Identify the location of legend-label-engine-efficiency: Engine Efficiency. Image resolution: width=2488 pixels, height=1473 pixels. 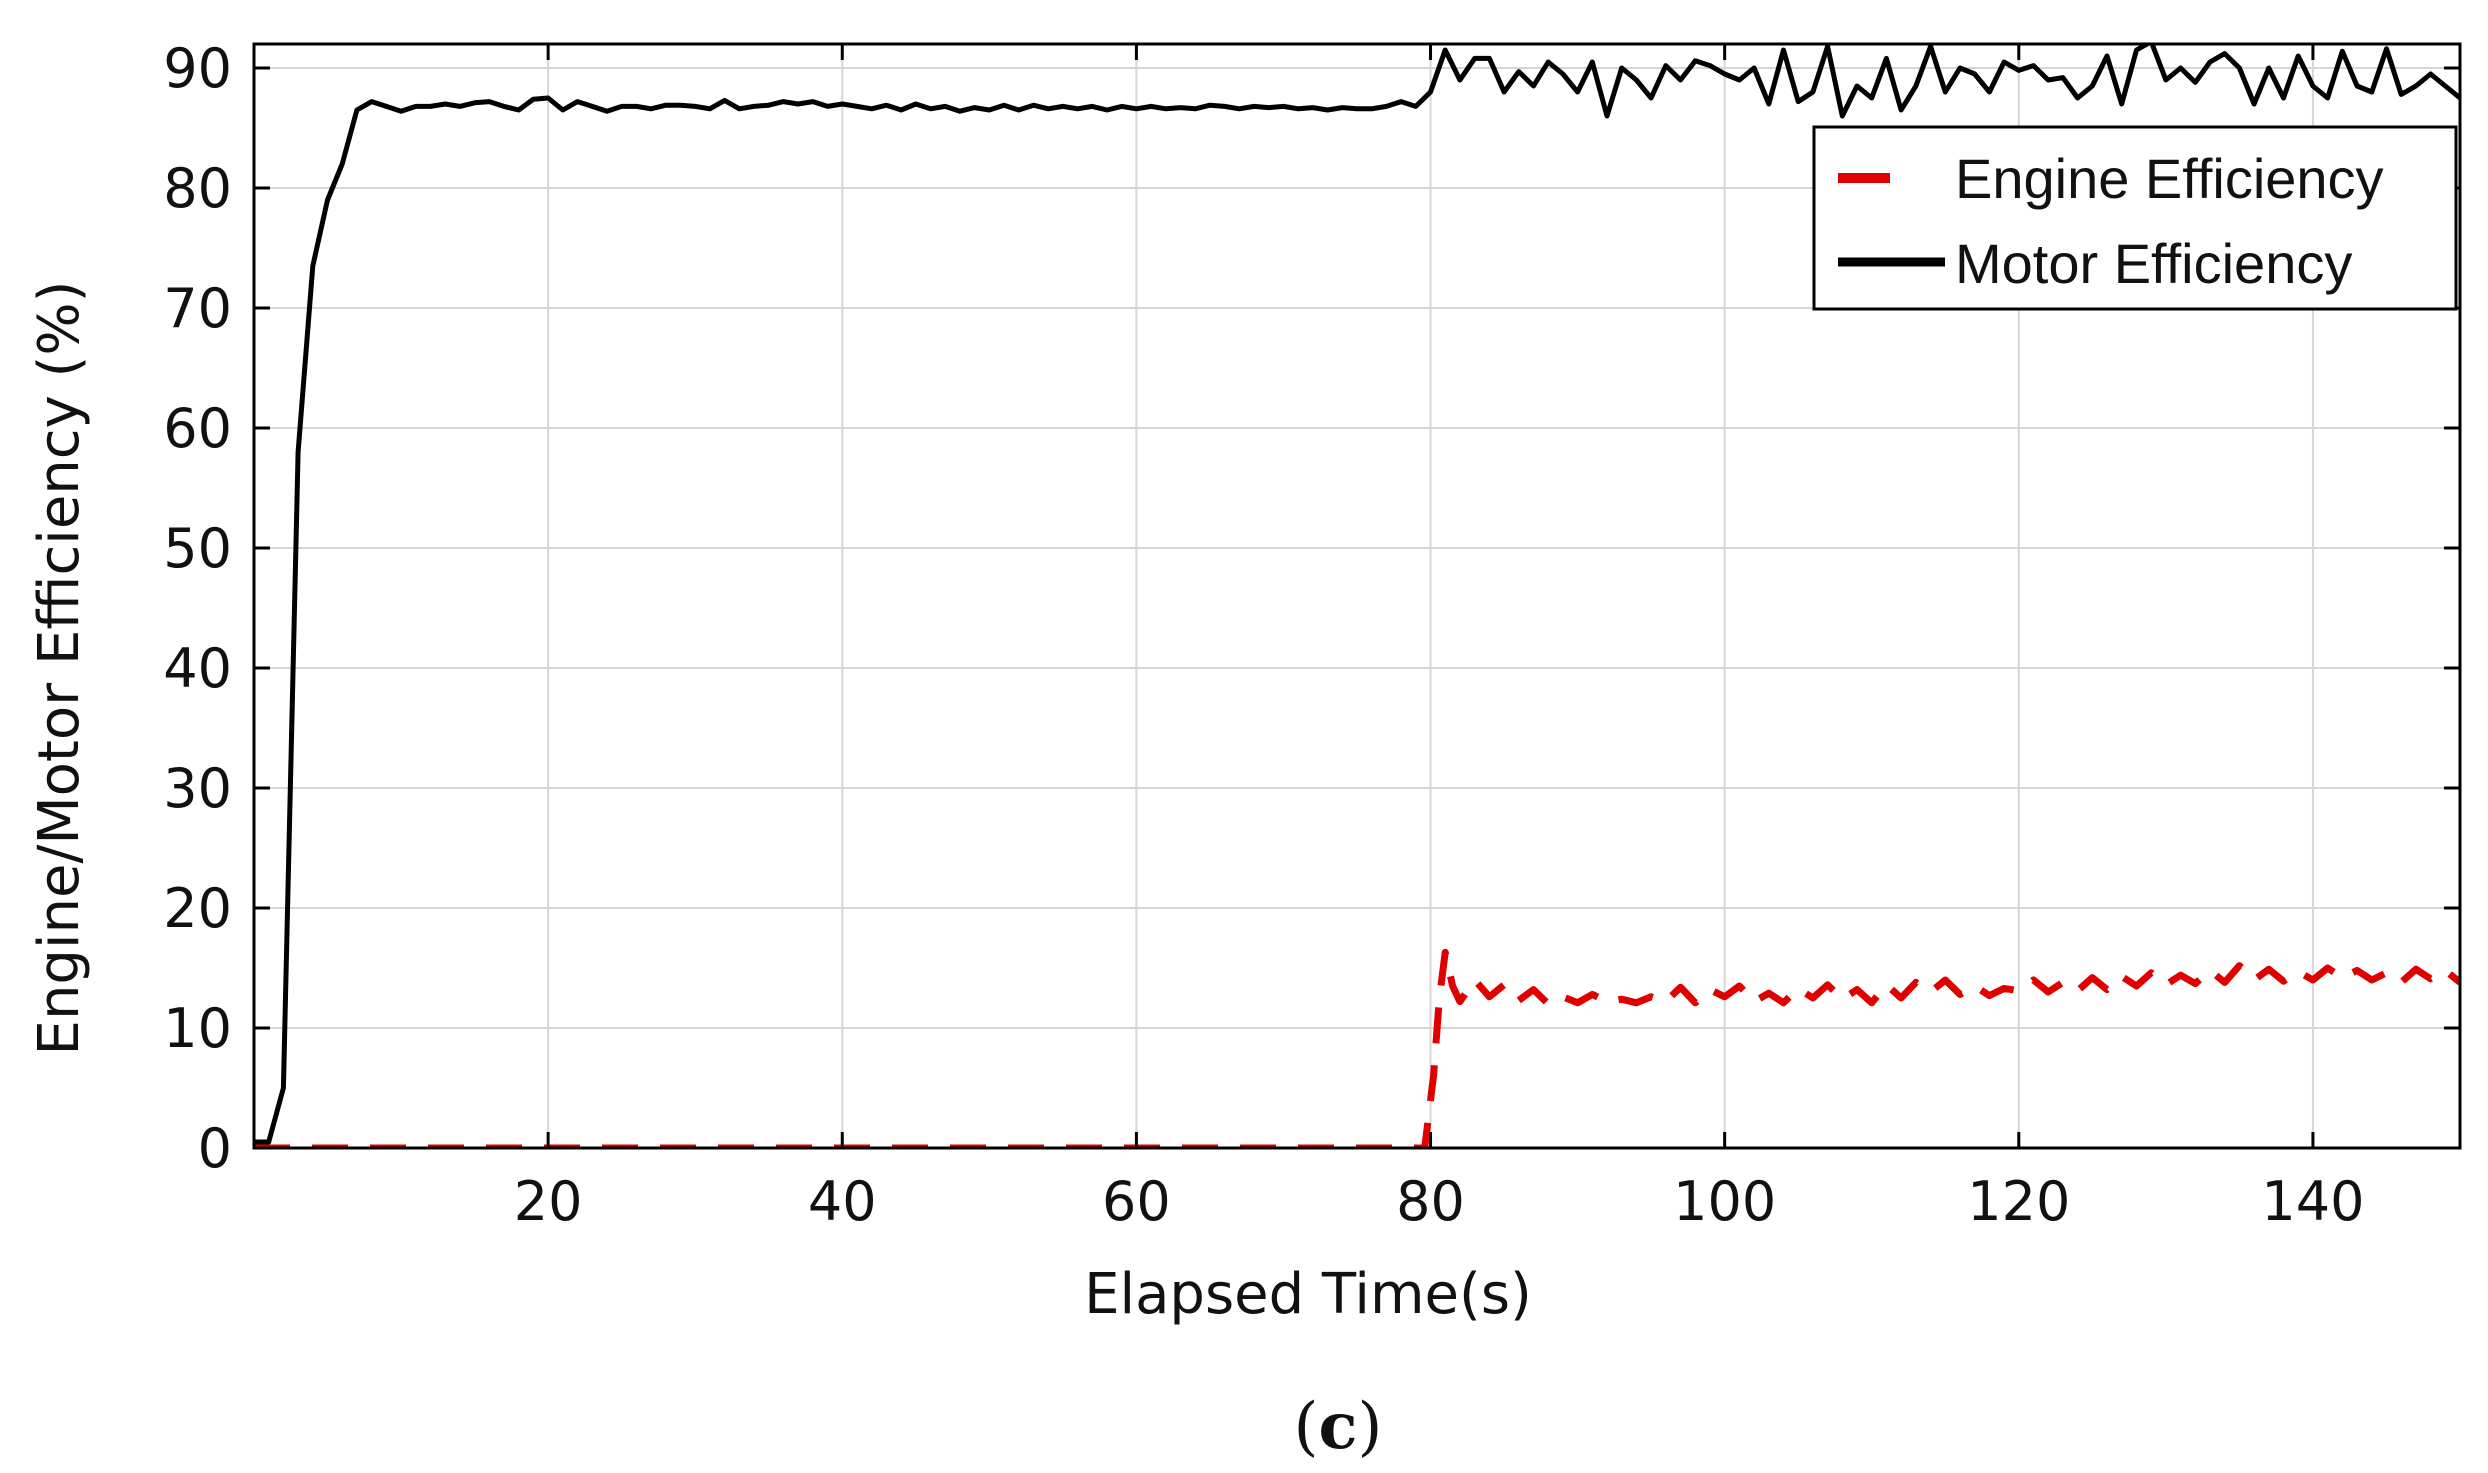
(2169, 178).